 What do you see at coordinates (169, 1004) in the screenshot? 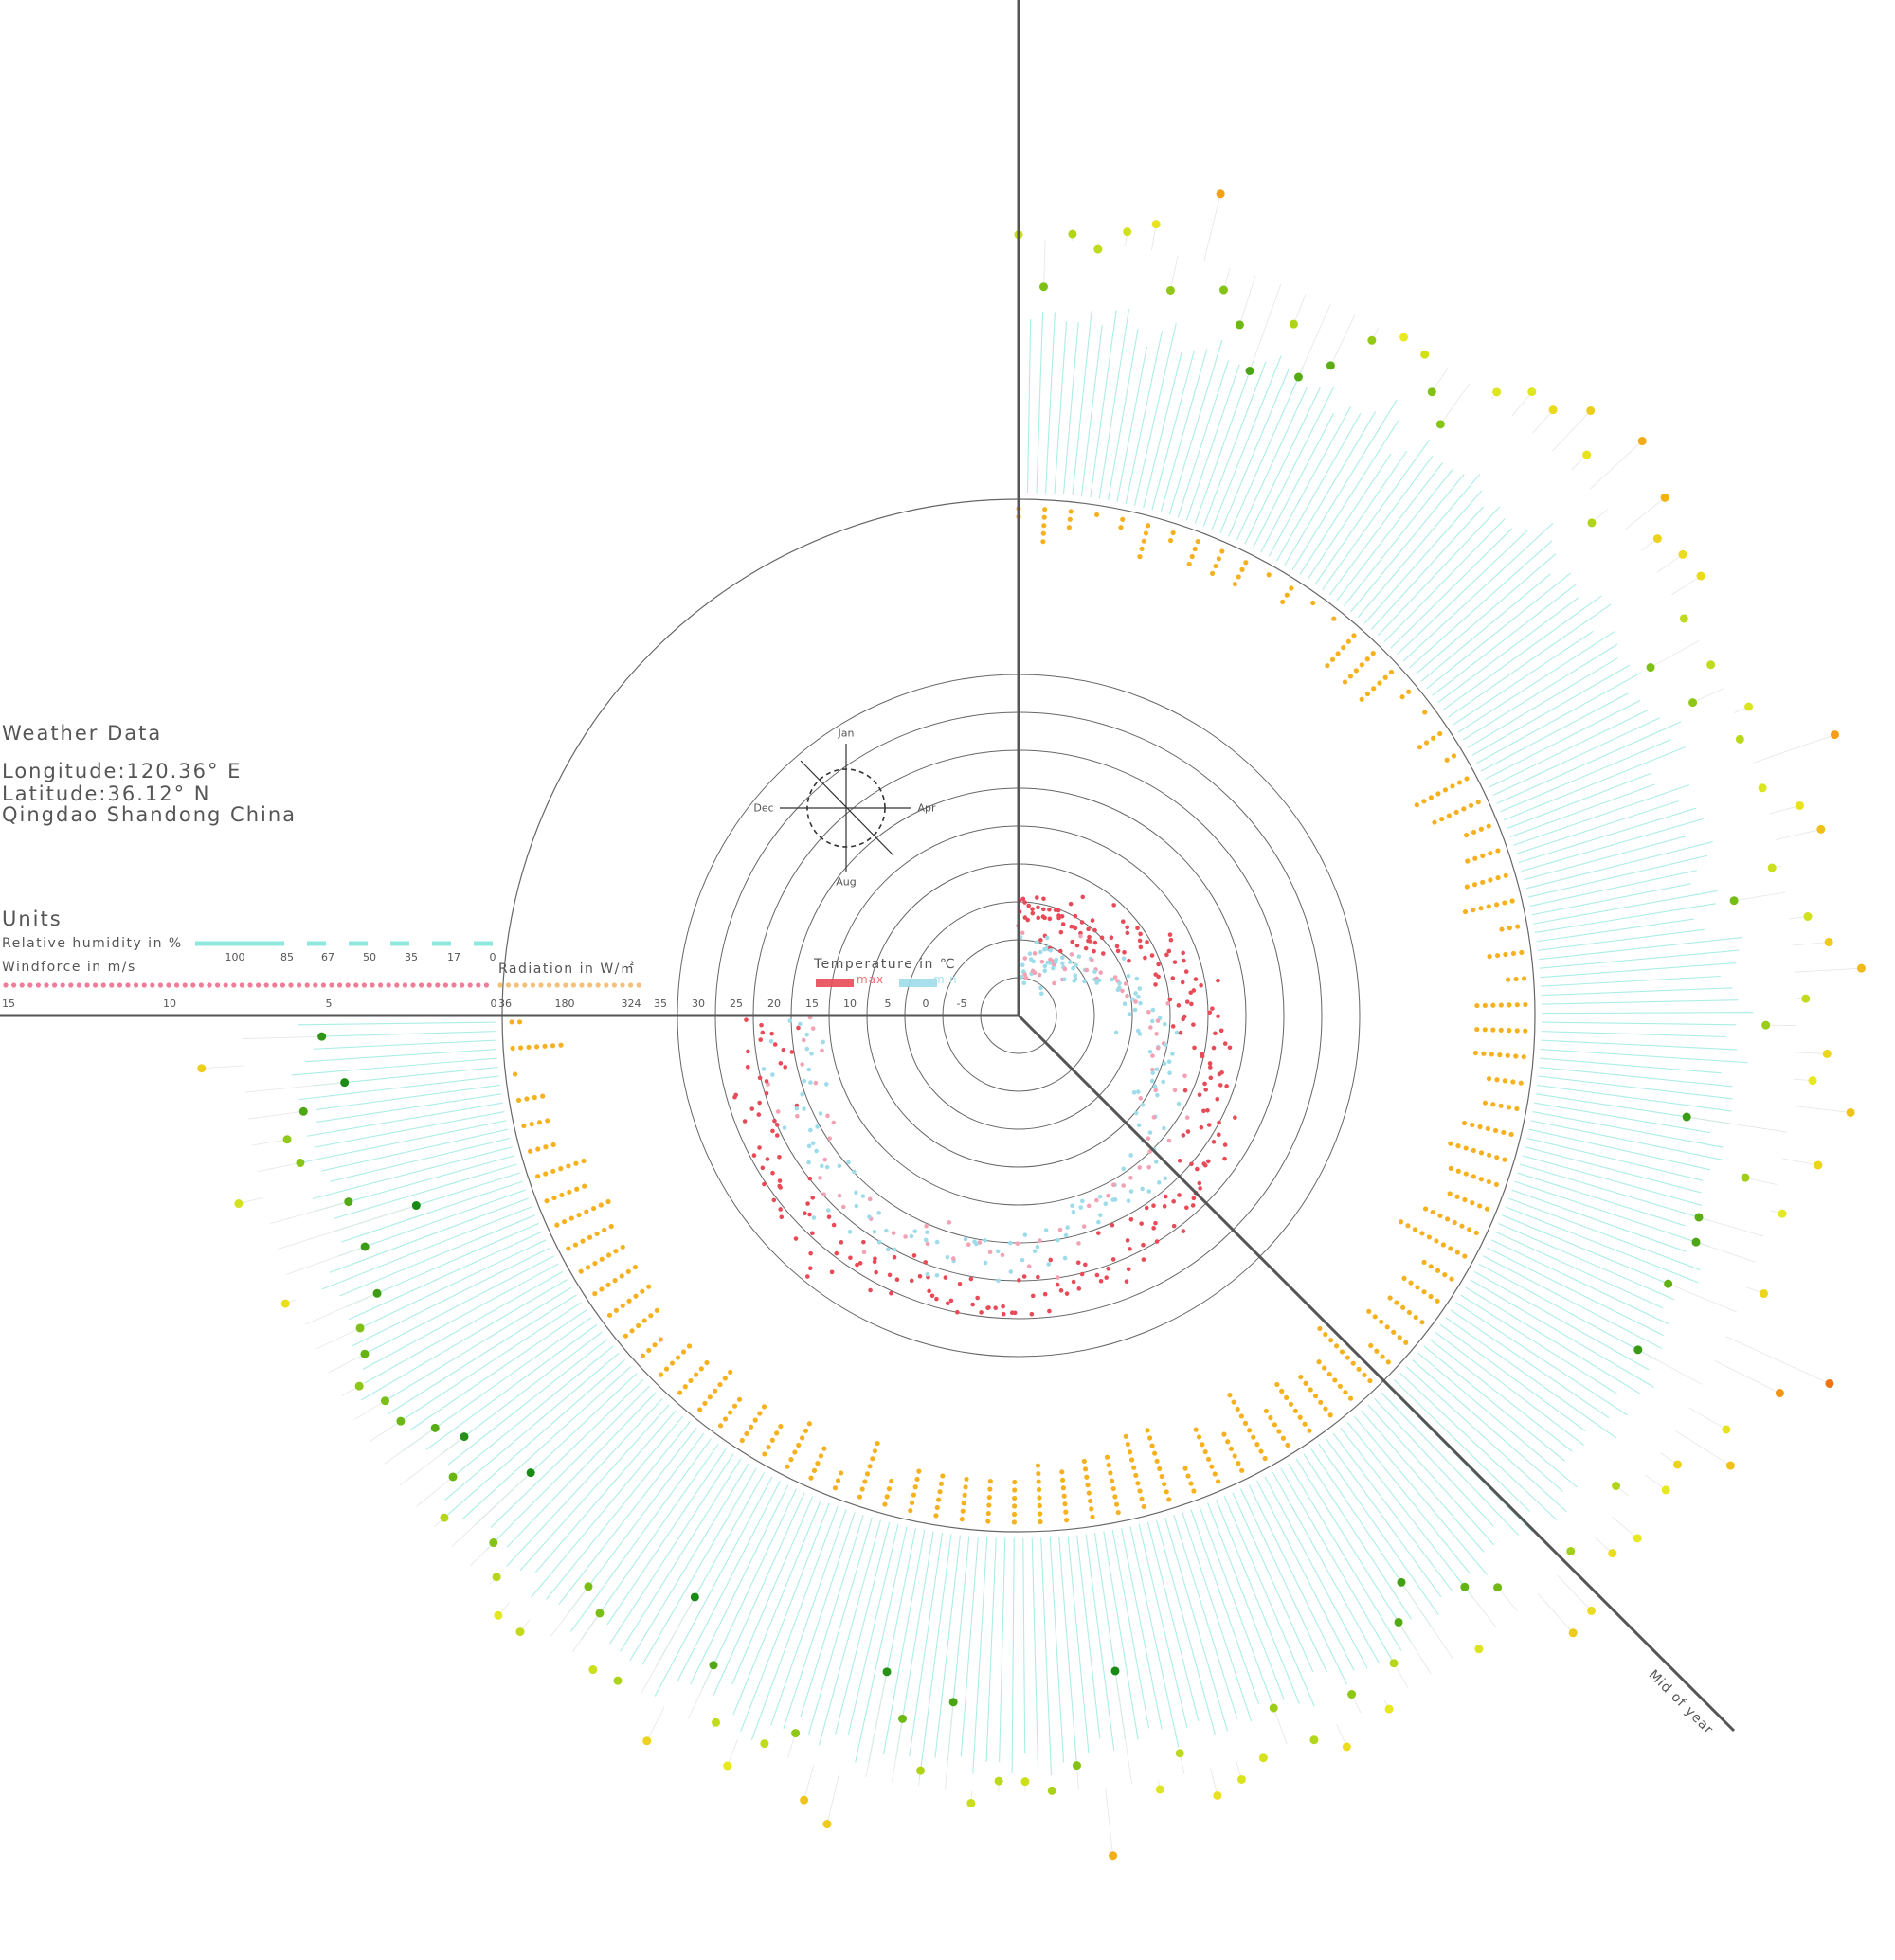
I see `wind-tick: 10` at bounding box center [169, 1004].